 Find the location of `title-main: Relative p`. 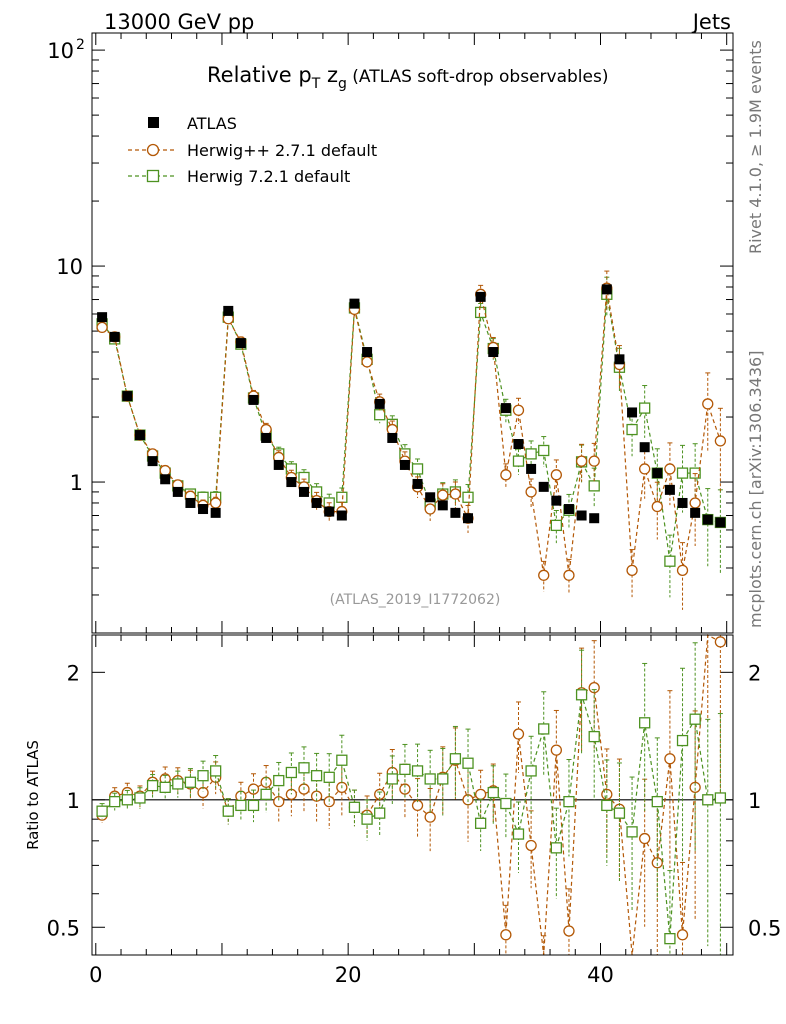

title-main: Relative p is located at coordinates (259, 75).